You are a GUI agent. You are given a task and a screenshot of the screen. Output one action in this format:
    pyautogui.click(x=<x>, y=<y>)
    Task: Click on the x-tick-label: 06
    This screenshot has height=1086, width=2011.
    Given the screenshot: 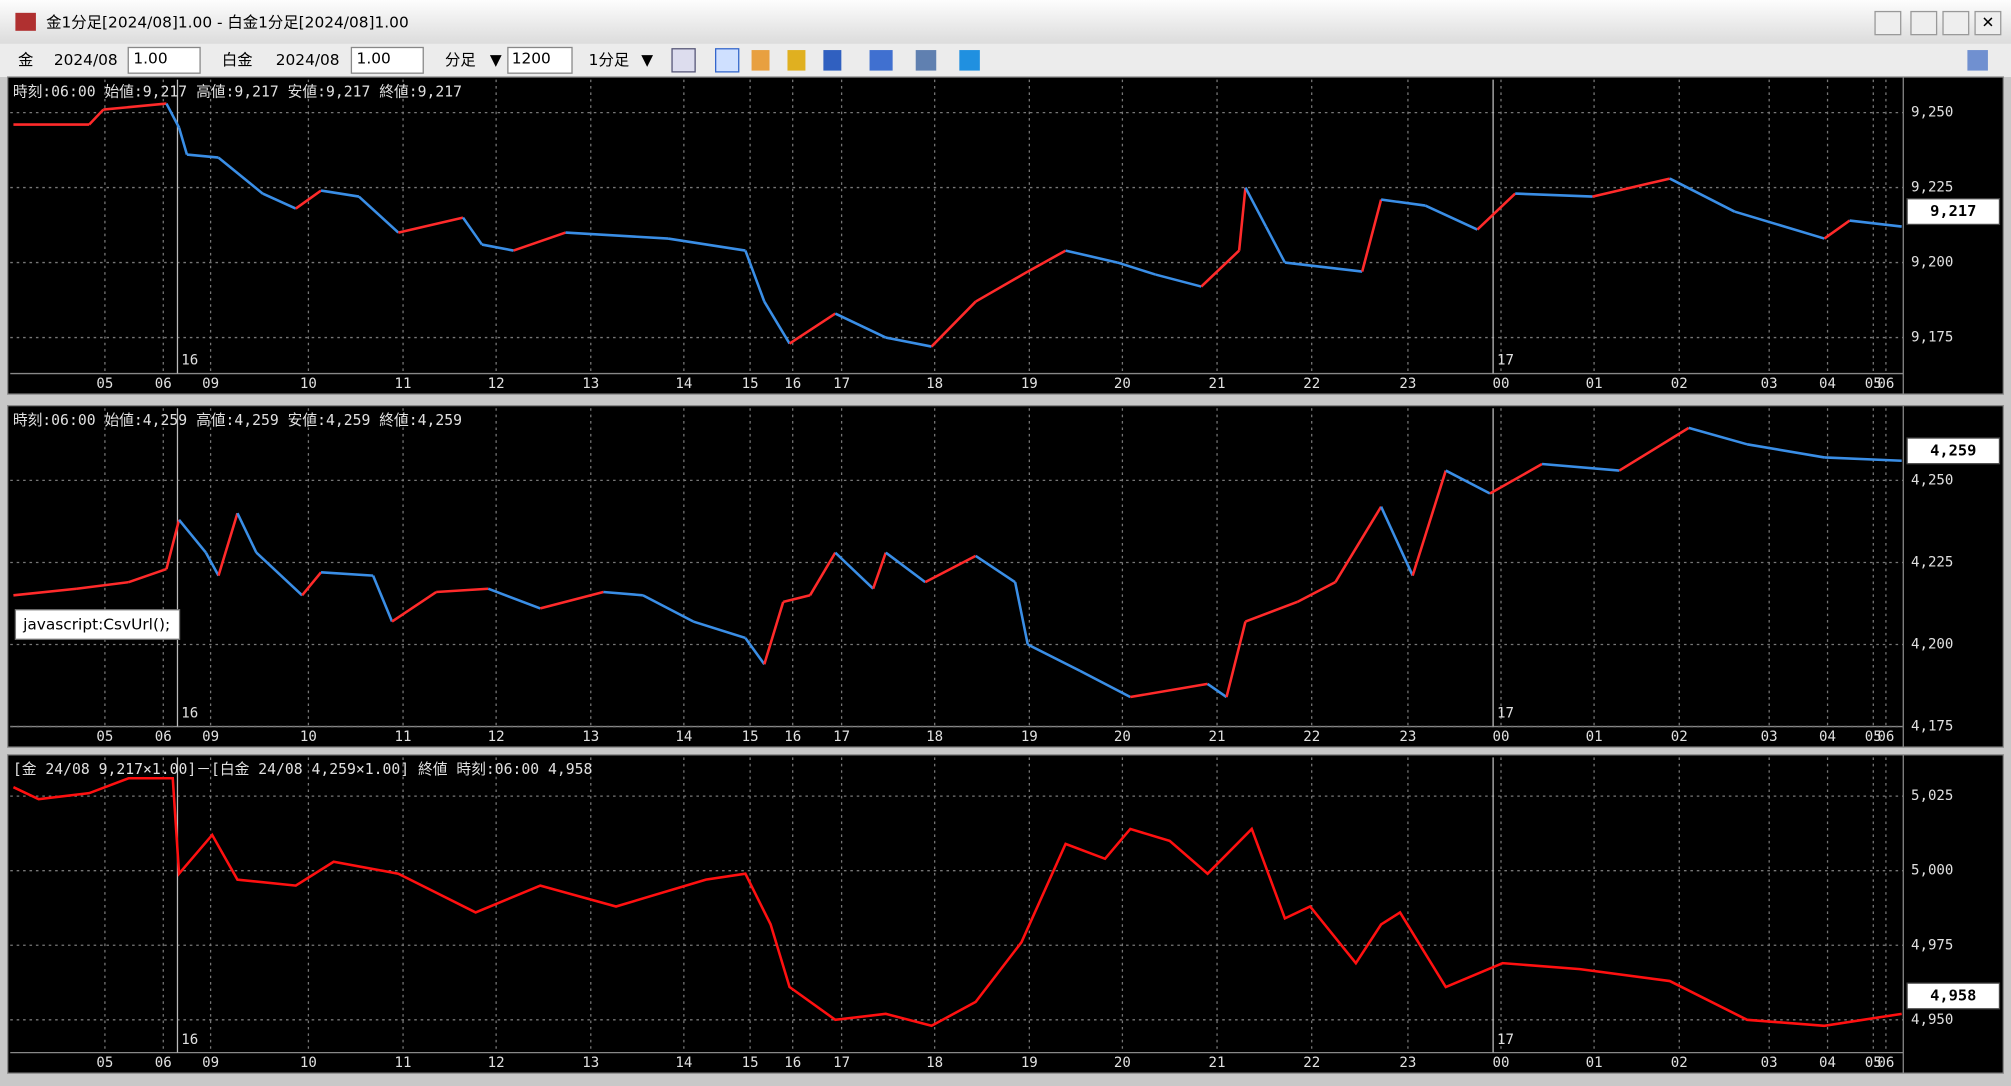 What is the action you would take?
    pyautogui.click(x=163, y=384)
    